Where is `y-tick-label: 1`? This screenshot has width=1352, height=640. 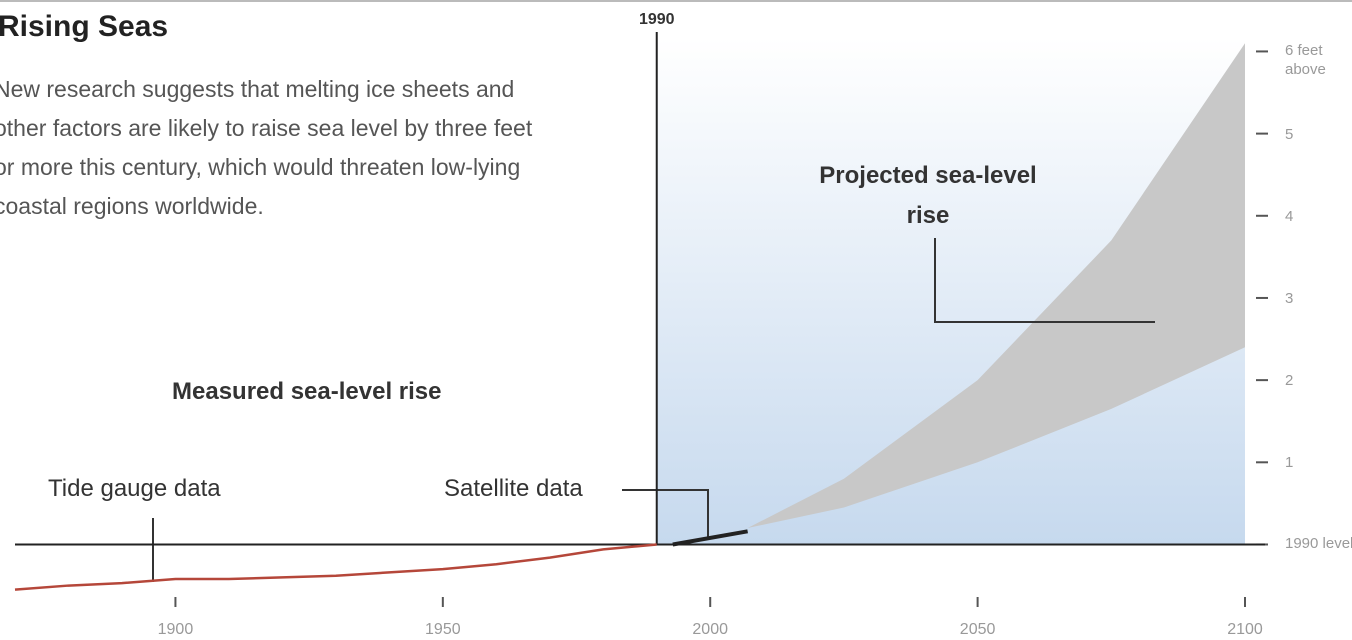 y-tick-label: 1 is located at coordinates (1289, 463).